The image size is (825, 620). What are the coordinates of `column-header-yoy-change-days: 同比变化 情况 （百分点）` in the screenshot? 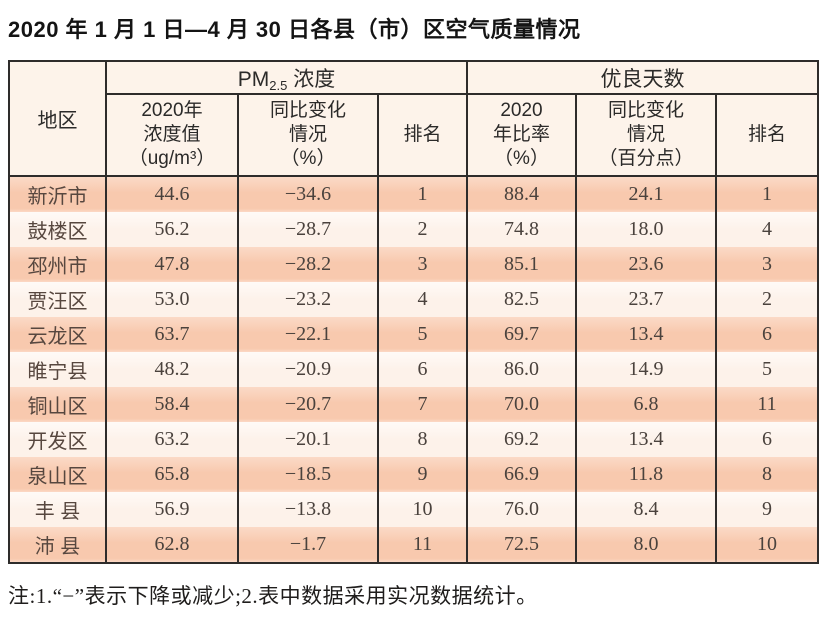 It's located at (646, 135).